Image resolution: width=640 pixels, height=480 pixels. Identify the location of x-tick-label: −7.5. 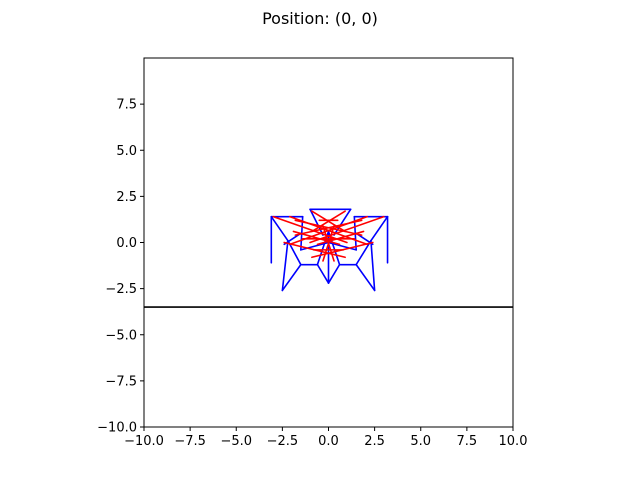
(190, 441).